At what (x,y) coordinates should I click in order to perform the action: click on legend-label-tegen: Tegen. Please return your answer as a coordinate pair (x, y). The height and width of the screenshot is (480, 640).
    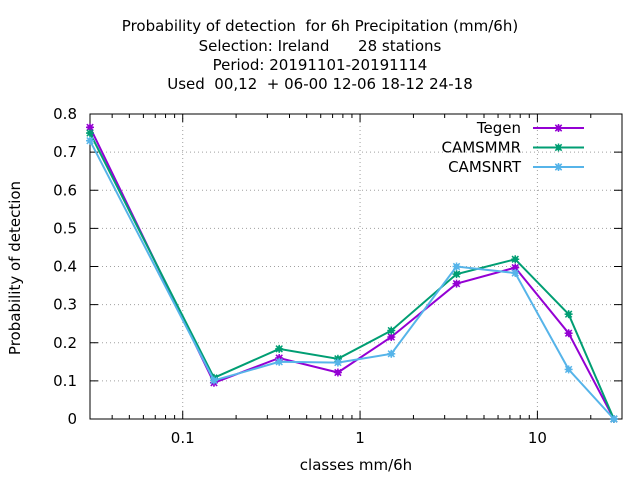
    Looking at the image, I should click on (498, 128).